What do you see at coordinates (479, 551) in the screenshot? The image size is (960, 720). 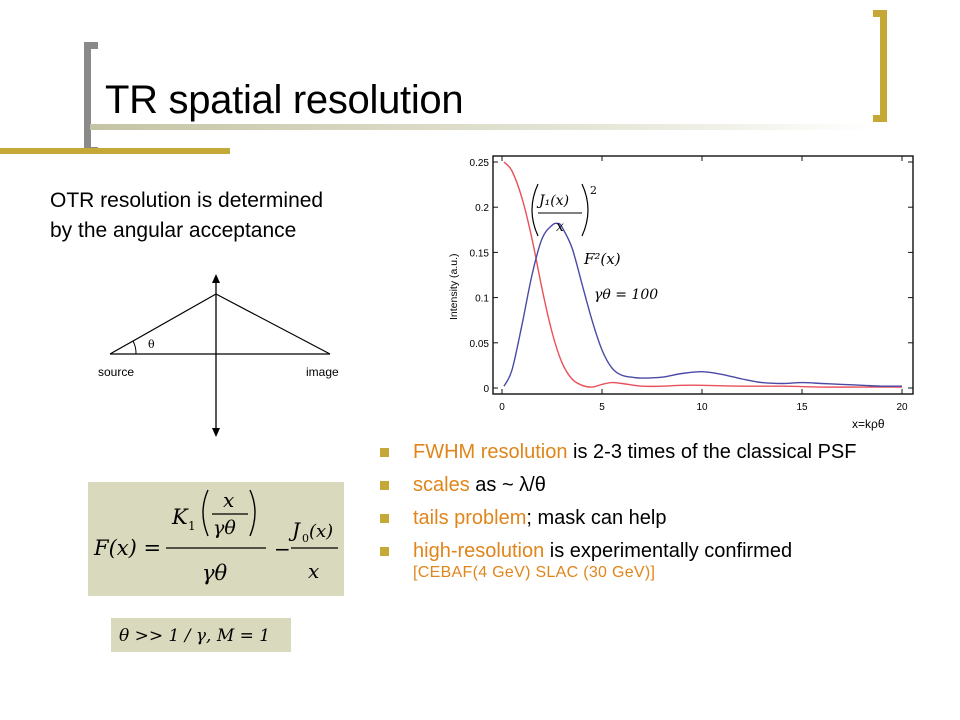 I see `bullet-highlight: high-resolution` at bounding box center [479, 551].